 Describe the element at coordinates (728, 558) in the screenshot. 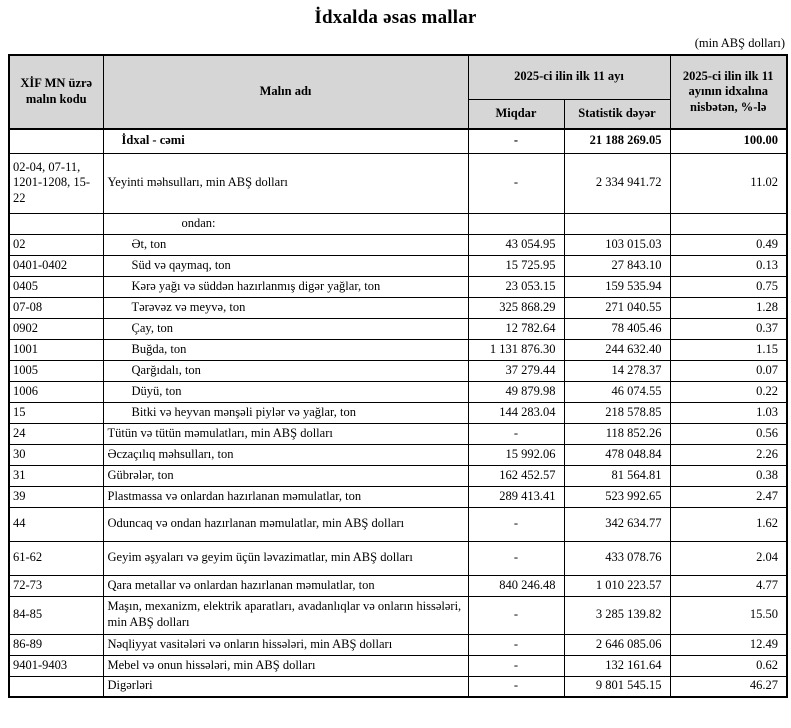

I see `share-cell: 2.04` at that location.